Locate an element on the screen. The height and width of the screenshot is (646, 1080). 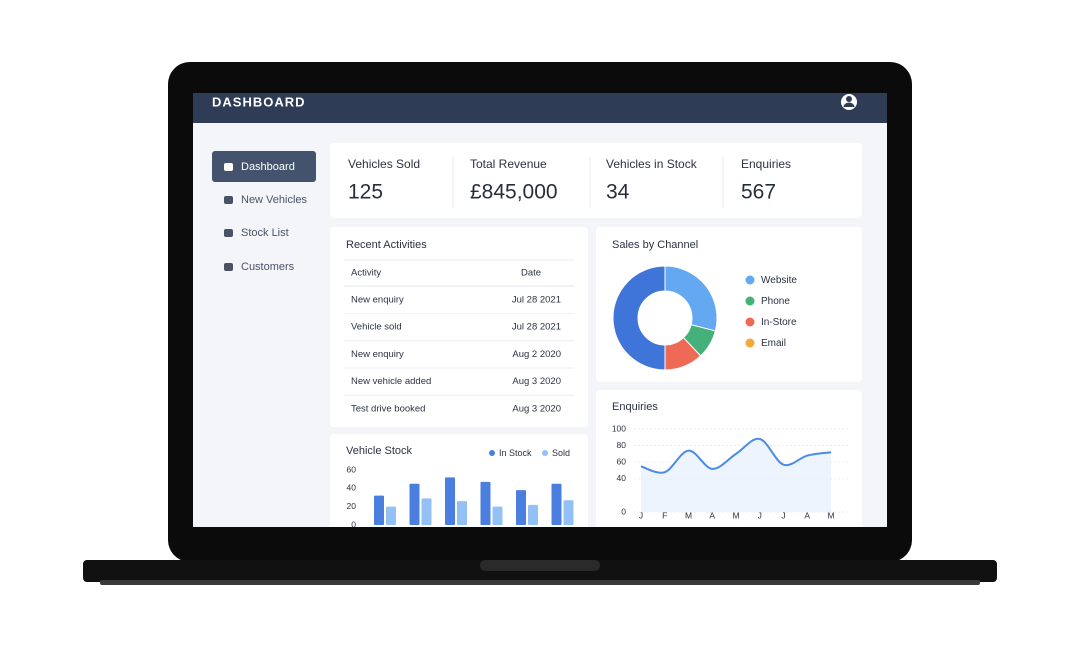
activities-card is located at coordinates (459, 327).